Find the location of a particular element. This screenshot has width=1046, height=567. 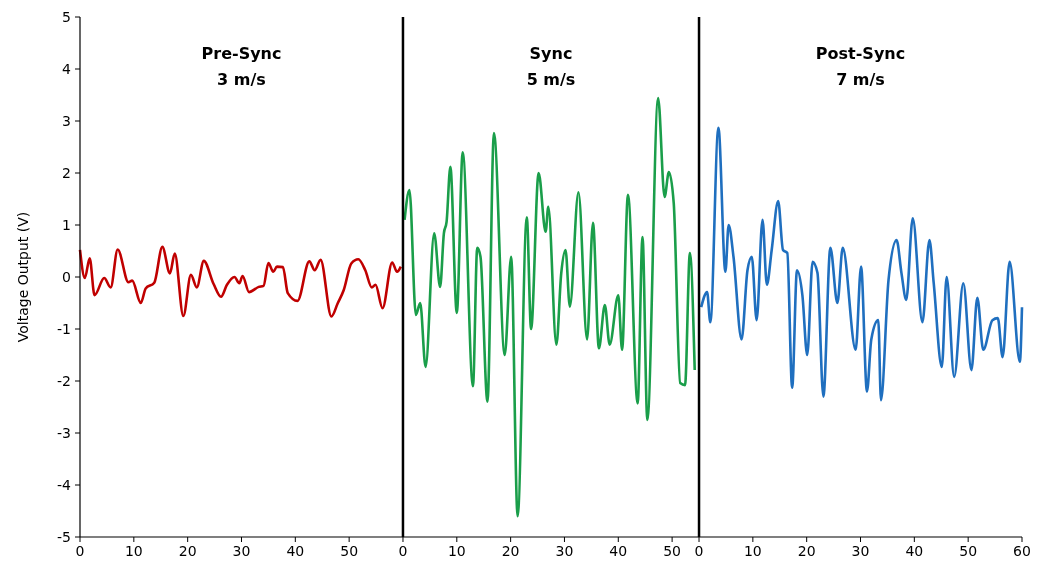

line-series is located at coordinates (240, 281).